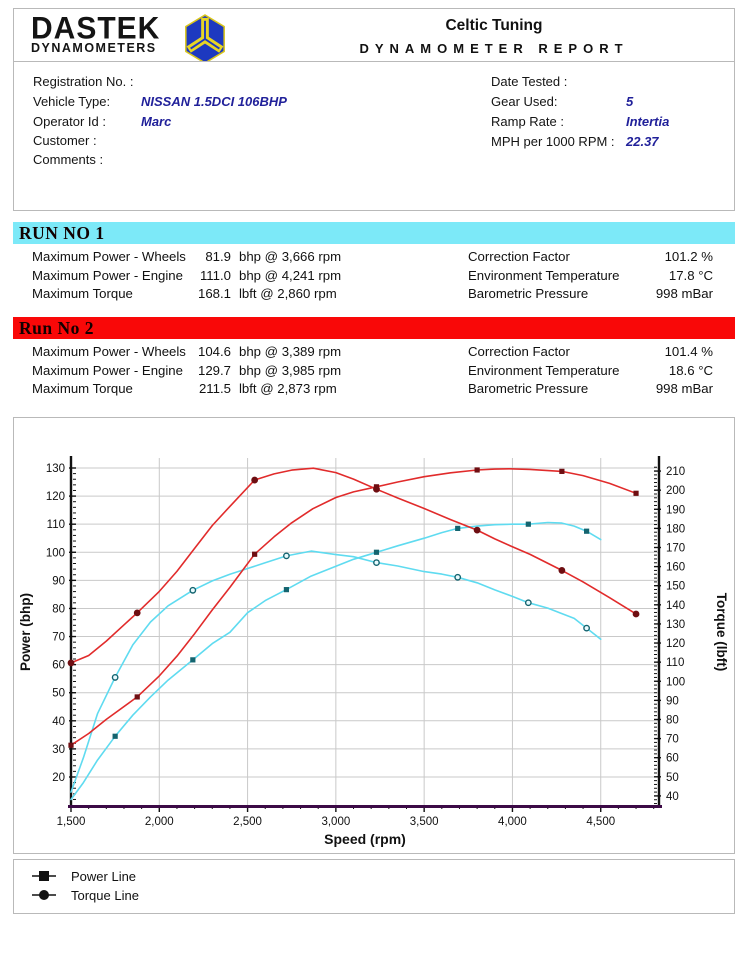  I want to click on env-stat-value: 101.2 %, so click(688, 256).